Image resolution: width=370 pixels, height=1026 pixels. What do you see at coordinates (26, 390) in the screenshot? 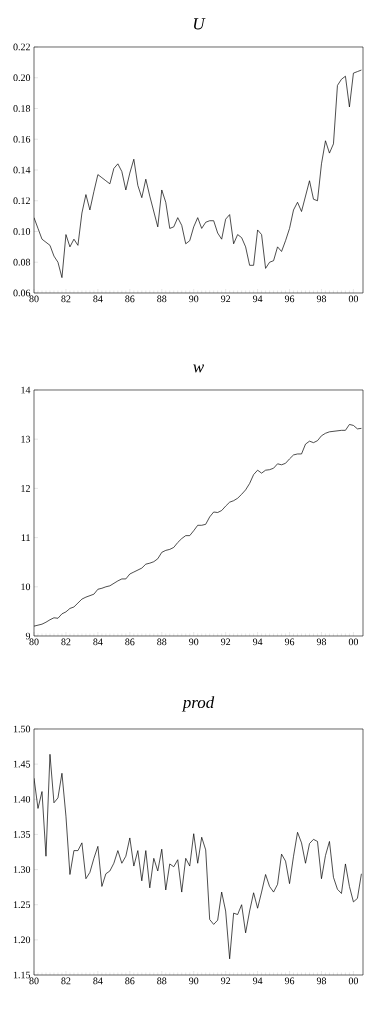
I see `y-tick-label: 14` at bounding box center [26, 390].